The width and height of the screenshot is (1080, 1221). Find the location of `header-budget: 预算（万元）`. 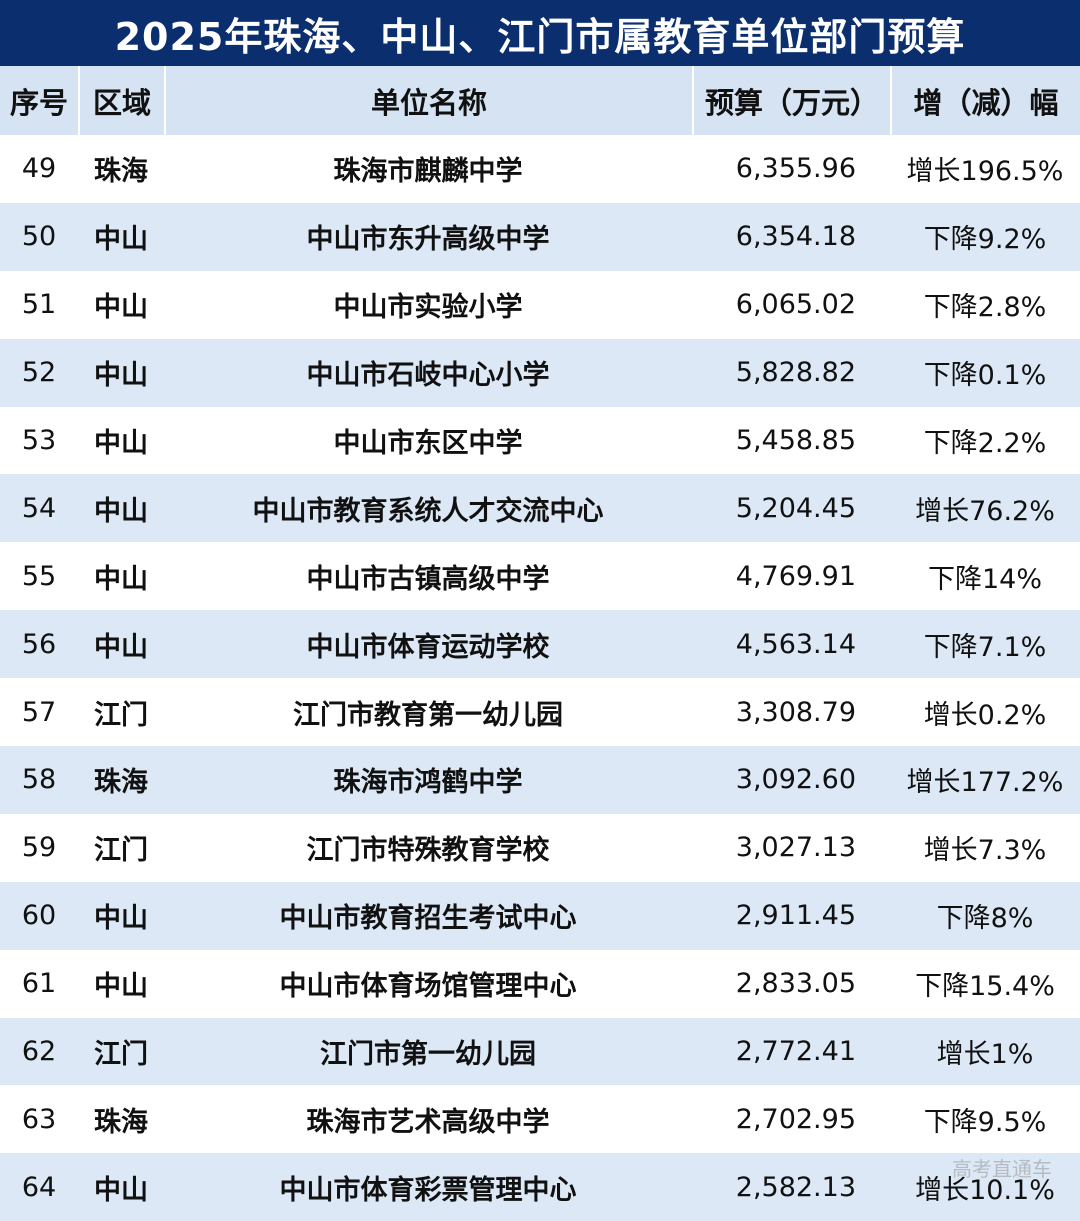

header-budget: 预算（万元） is located at coordinates (791, 100).